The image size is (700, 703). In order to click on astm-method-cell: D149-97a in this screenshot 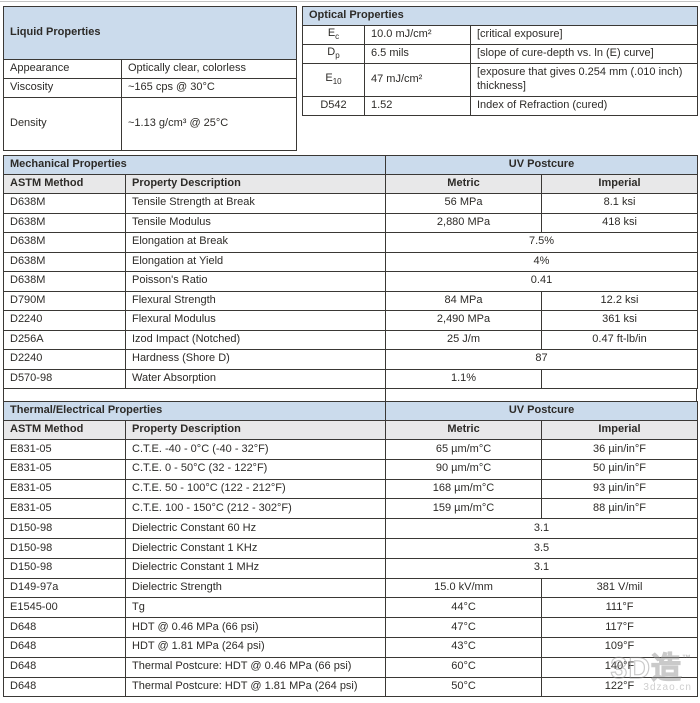, I will do `click(64, 588)`.